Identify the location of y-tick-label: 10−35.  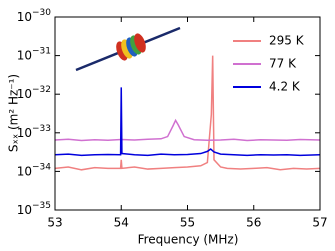
(34, 209).